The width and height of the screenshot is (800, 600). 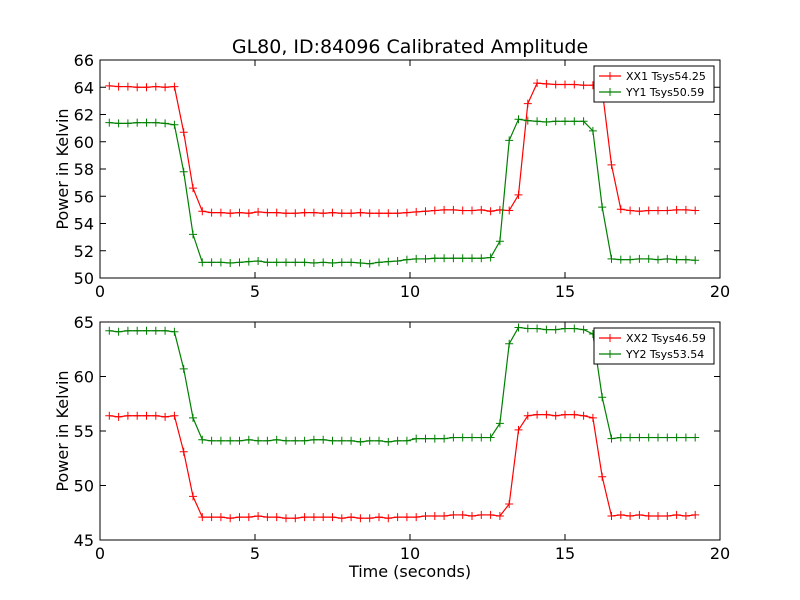 I want to click on x-tick-label-1-4: 20, so click(x=720, y=553).